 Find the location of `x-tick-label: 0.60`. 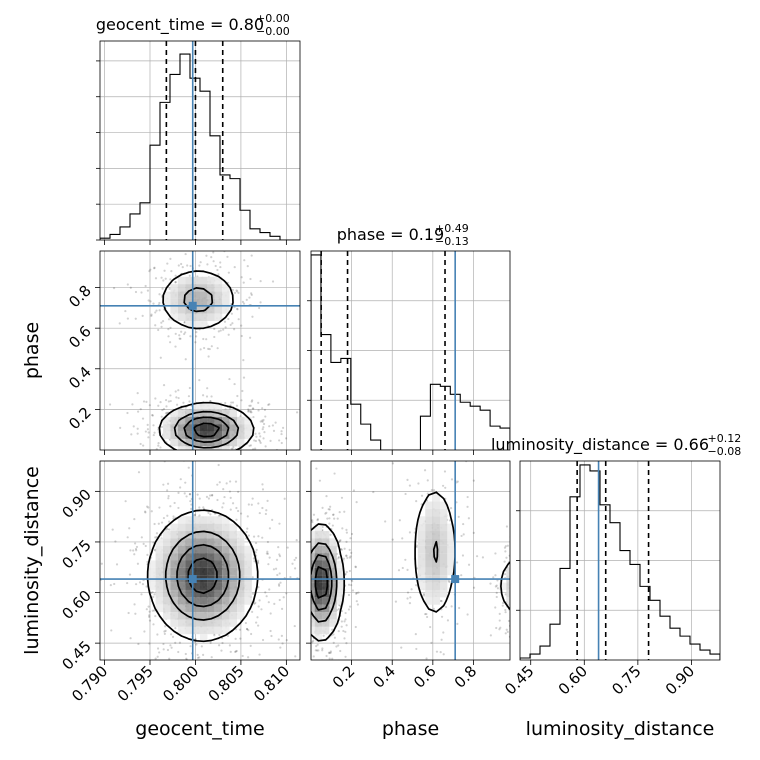

x-tick-label: 0.60 is located at coordinates (573, 680).